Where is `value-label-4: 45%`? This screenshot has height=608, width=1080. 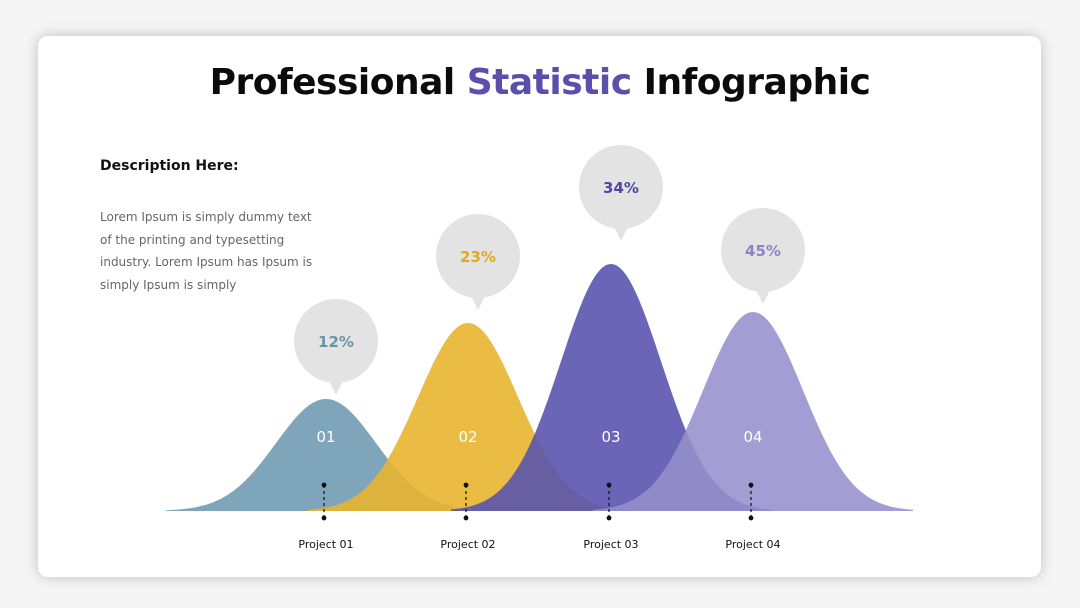
value-label-4: 45% is located at coordinates (763, 251).